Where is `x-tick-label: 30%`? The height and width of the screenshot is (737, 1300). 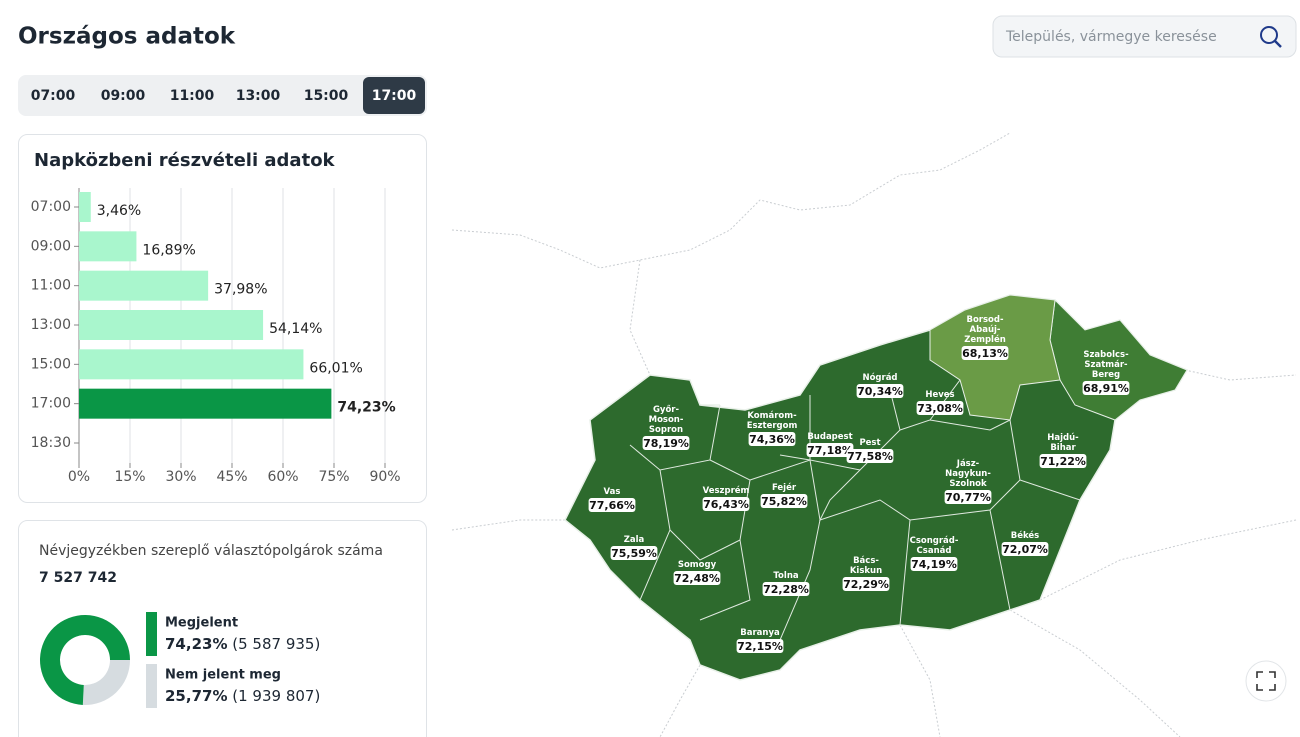
x-tick-label: 30% is located at coordinates (180, 477).